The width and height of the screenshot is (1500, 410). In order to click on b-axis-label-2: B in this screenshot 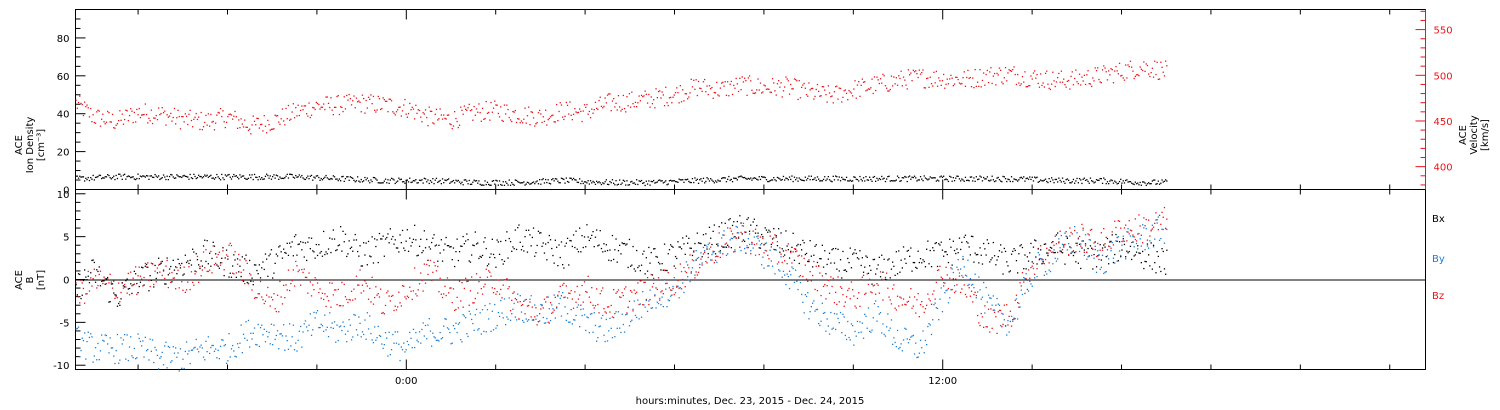, I will do `click(30, 279)`.